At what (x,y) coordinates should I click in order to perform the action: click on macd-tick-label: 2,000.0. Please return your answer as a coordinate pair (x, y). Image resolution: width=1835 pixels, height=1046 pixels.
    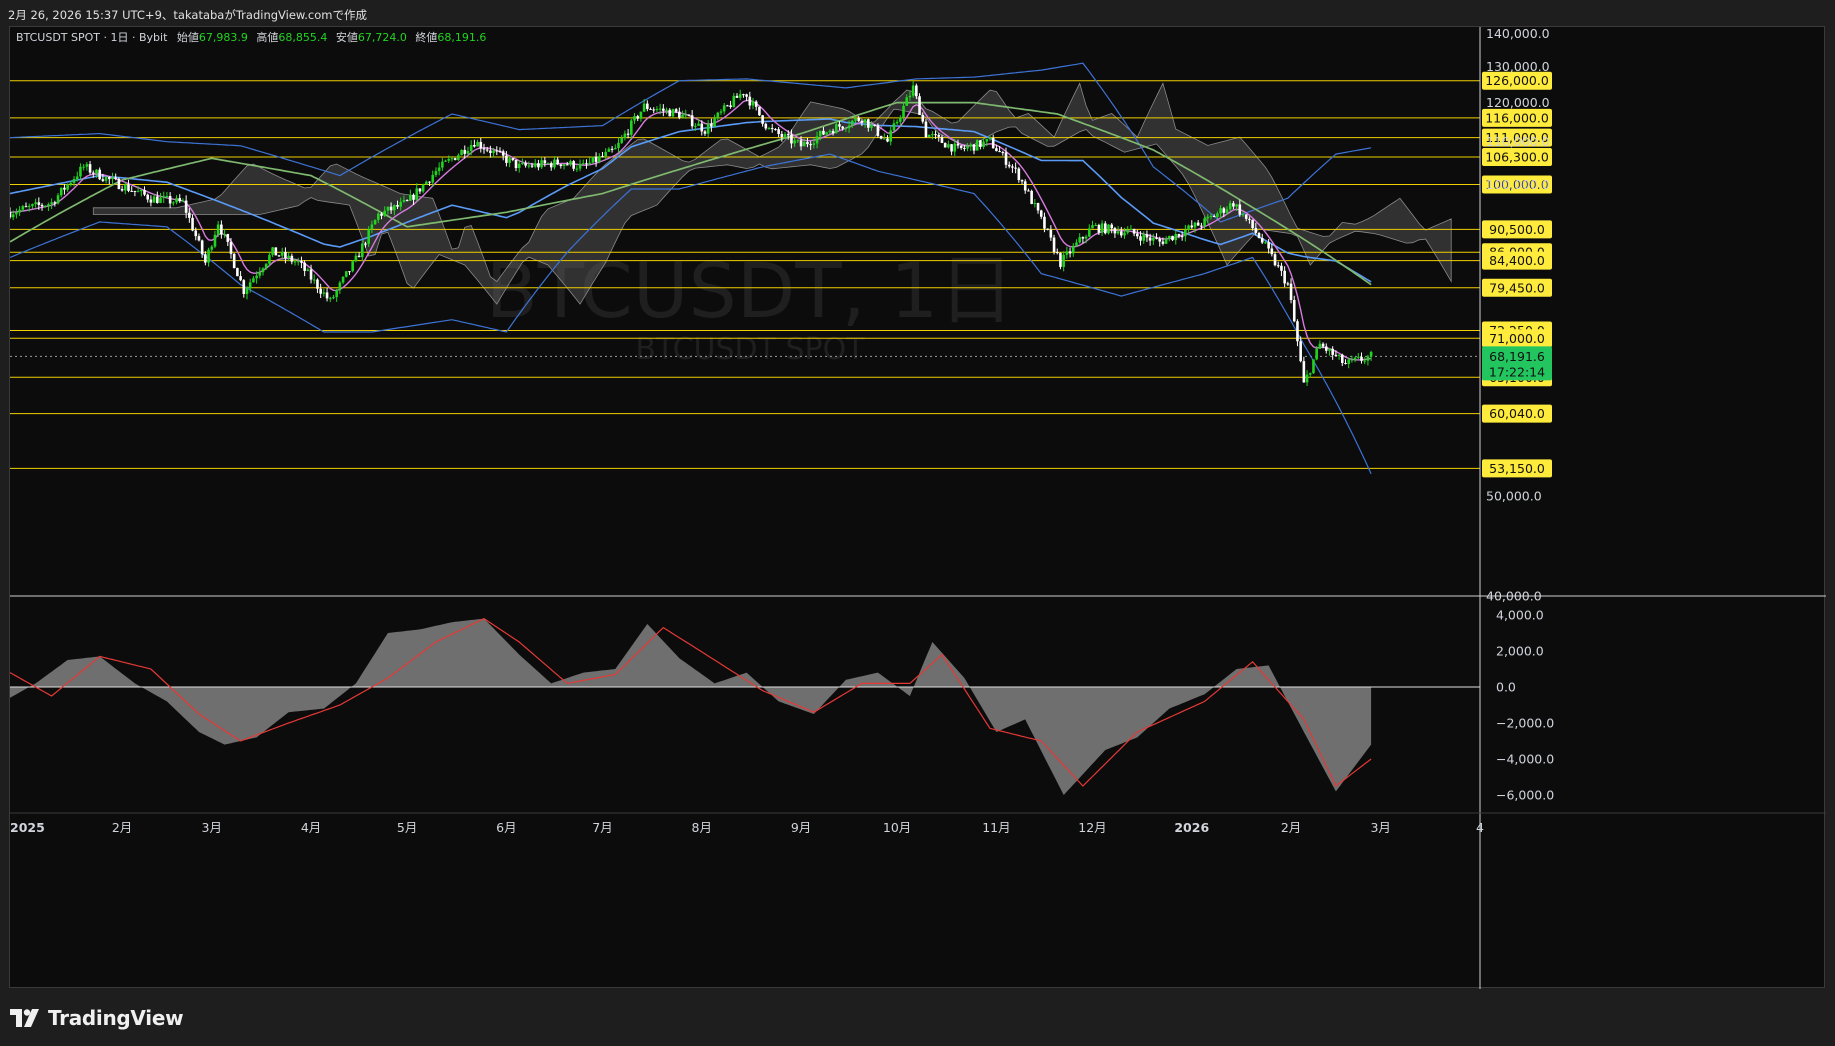
    Looking at the image, I should click on (1520, 651).